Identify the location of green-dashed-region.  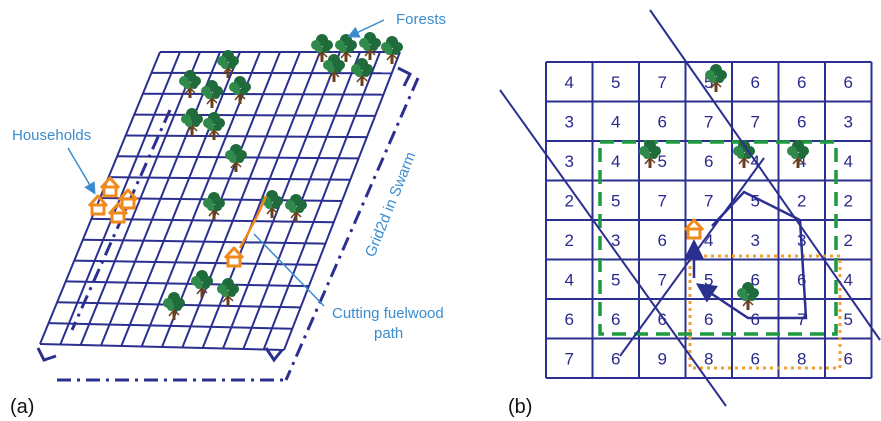
(718, 238).